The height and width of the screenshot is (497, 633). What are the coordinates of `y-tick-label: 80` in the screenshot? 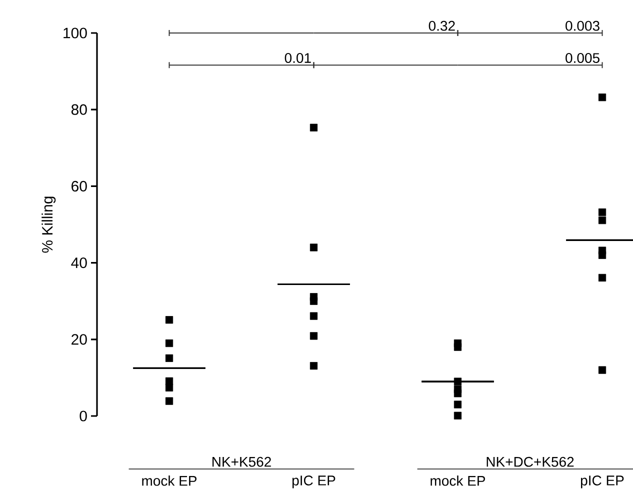 It's located at (79, 109).